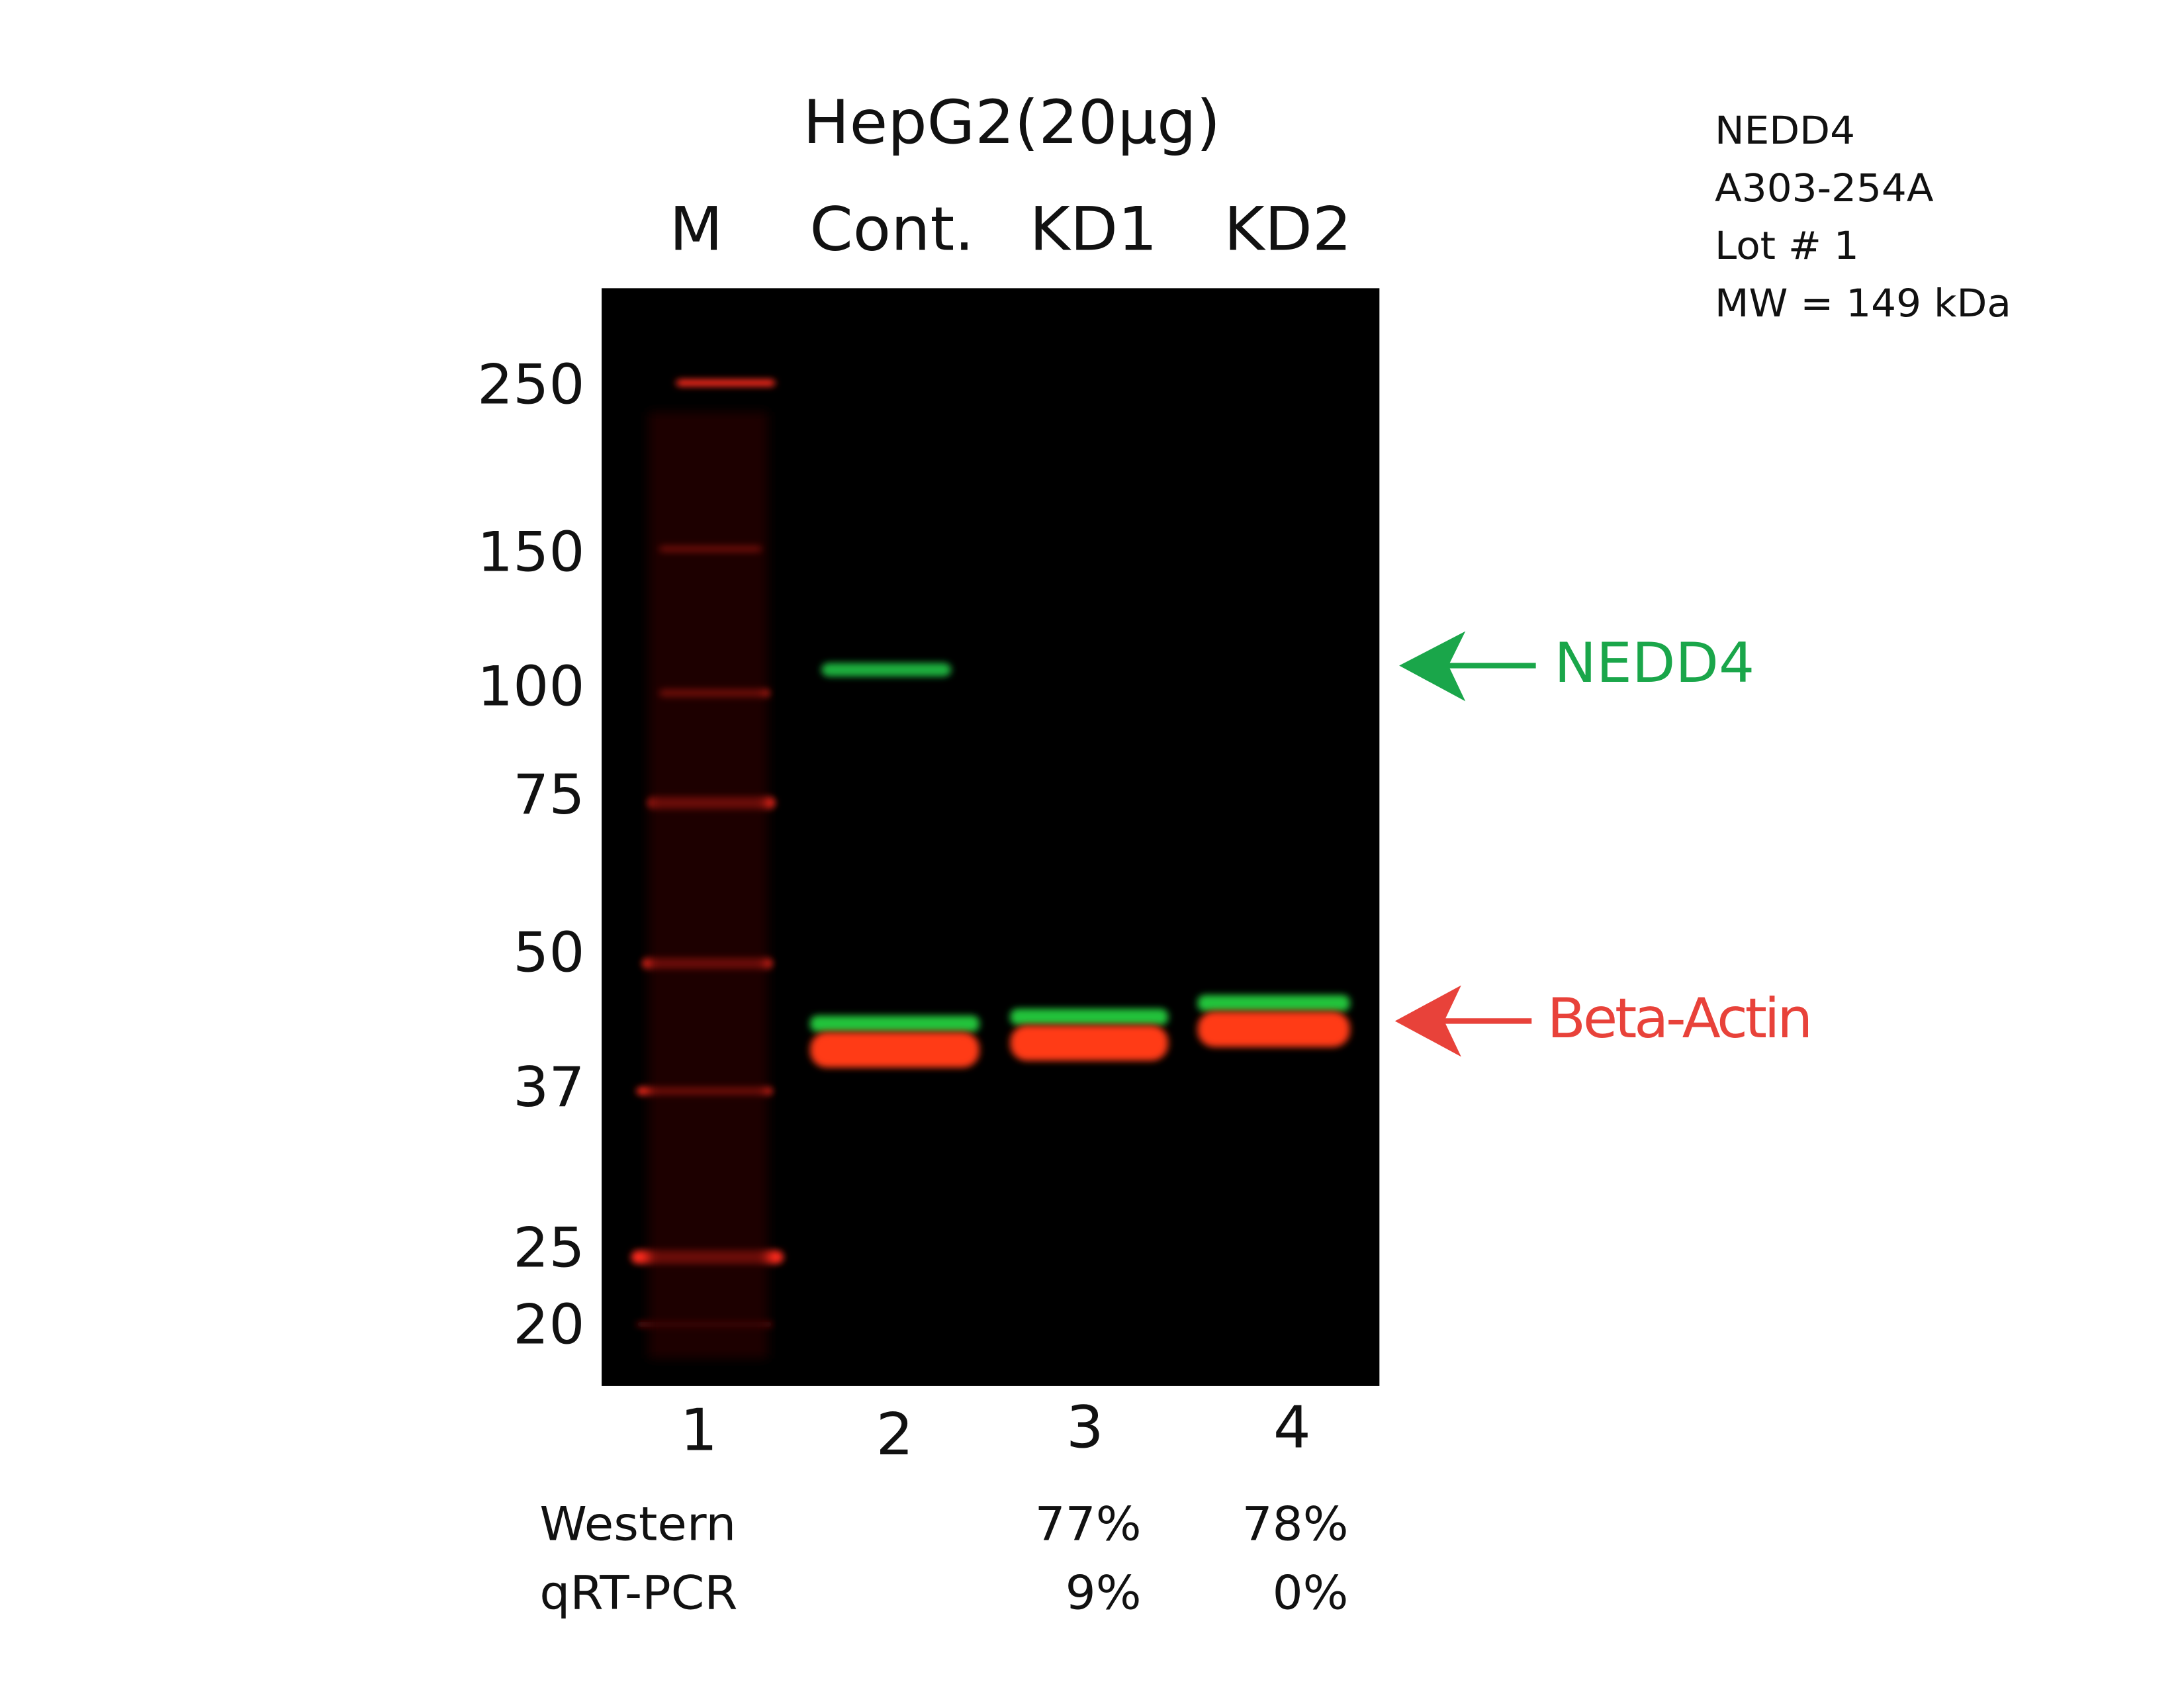 This screenshot has height=1688, width=2184. I want to click on marker-label: 37, so click(548, 1087).